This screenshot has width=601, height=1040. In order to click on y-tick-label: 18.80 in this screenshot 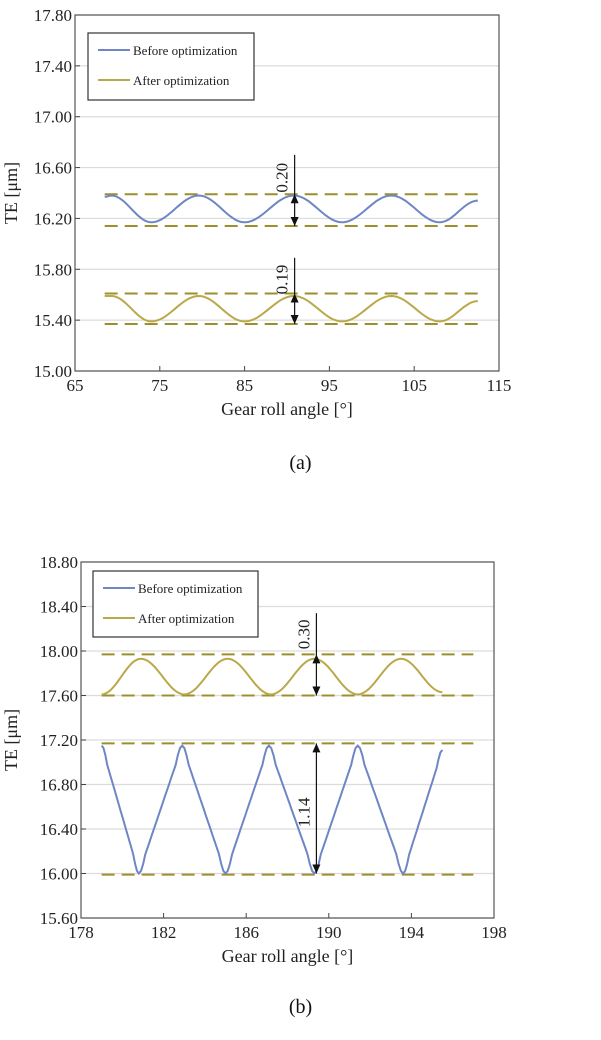, I will do `click(59, 562)`.